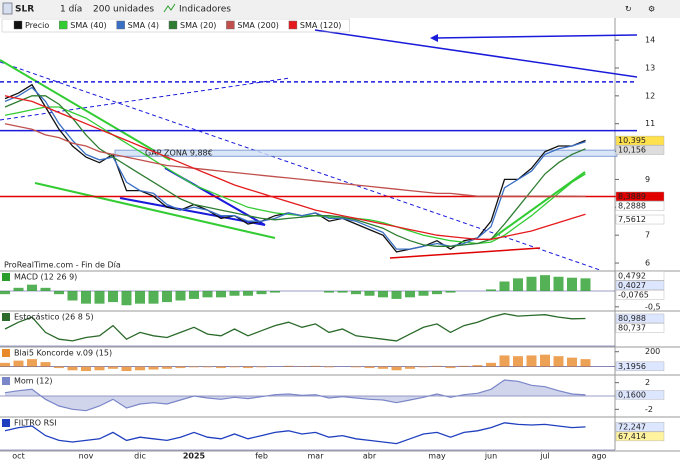 The height and width of the screenshot is (466, 680). What do you see at coordinates (632, 140) in the screenshot?
I see `price-tag-label: 10,395` at bounding box center [632, 140].